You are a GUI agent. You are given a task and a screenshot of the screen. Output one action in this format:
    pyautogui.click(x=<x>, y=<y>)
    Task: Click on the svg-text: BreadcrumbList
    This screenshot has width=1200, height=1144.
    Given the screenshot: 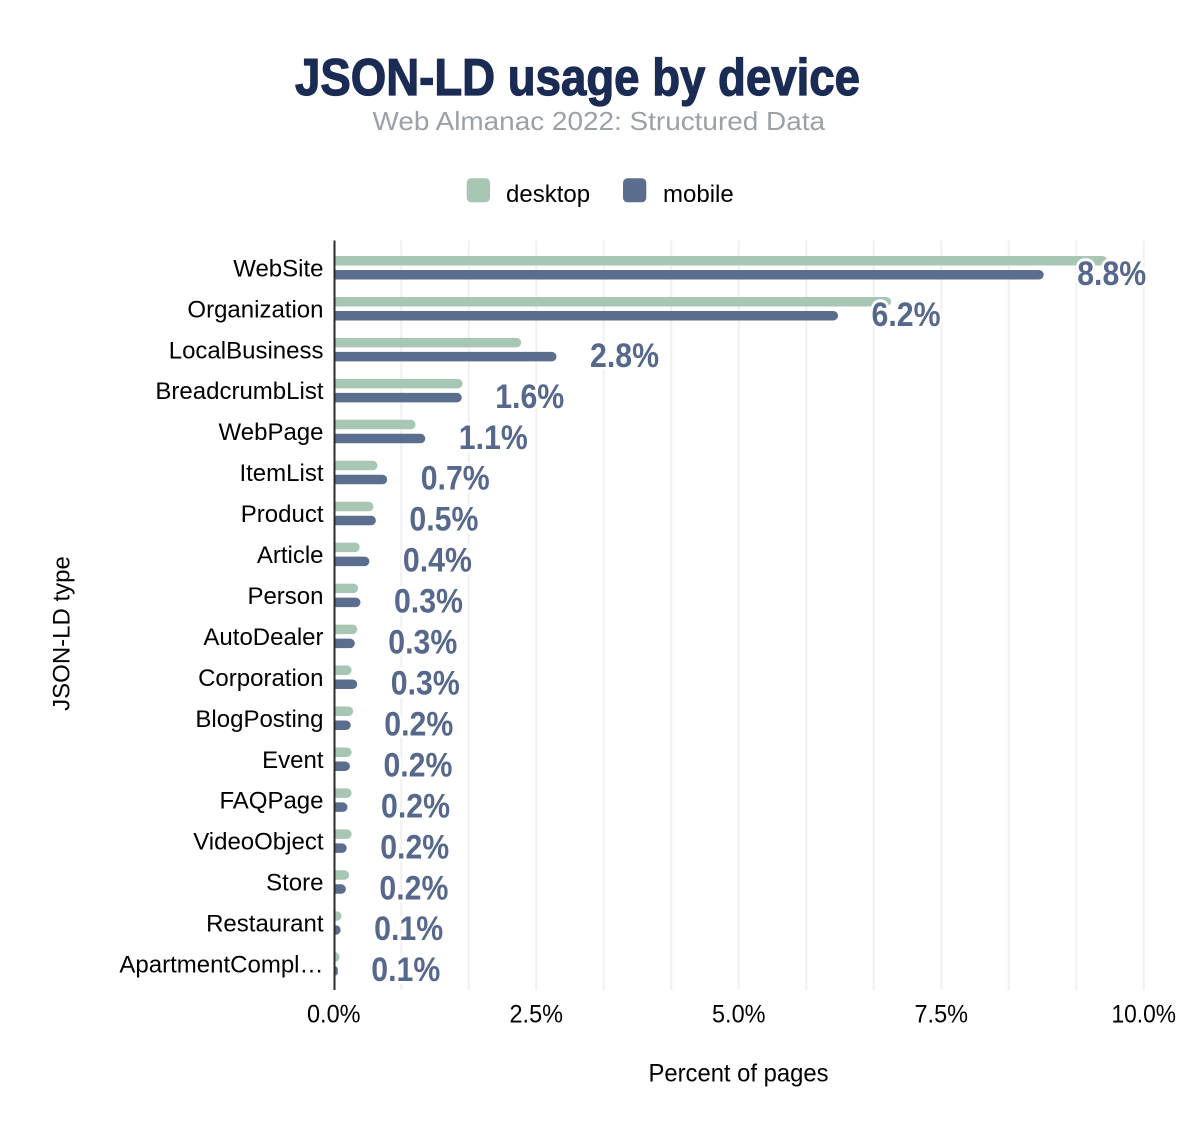 What is the action you would take?
    pyautogui.click(x=239, y=391)
    